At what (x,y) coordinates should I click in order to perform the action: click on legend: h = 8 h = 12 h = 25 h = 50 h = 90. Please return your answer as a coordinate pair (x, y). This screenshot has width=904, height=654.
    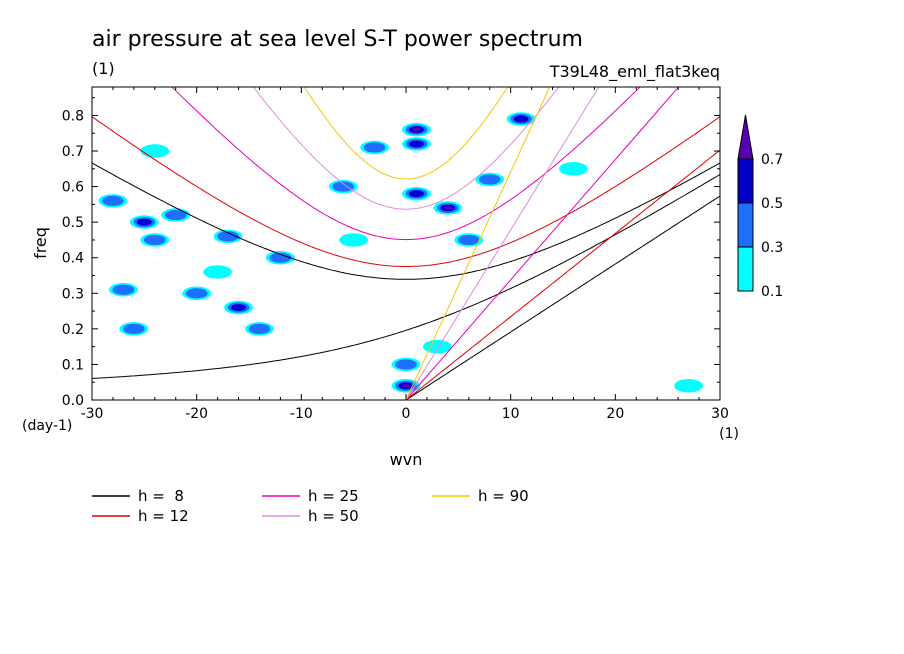
    Looking at the image, I should click on (310, 506).